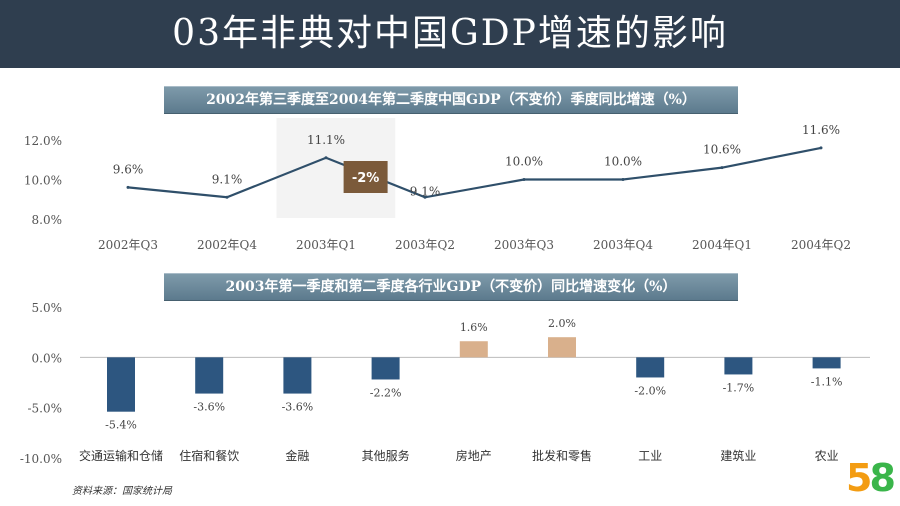 The width and height of the screenshot is (900, 506). What do you see at coordinates (121, 455) in the screenshot?
I see `x-tick-label-2: 交通运输和仓储` at bounding box center [121, 455].